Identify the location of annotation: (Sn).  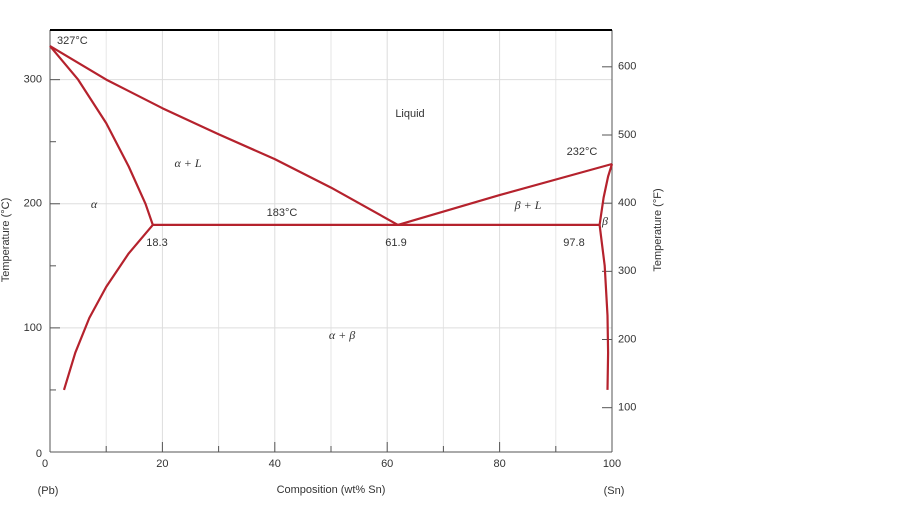
(614, 491).